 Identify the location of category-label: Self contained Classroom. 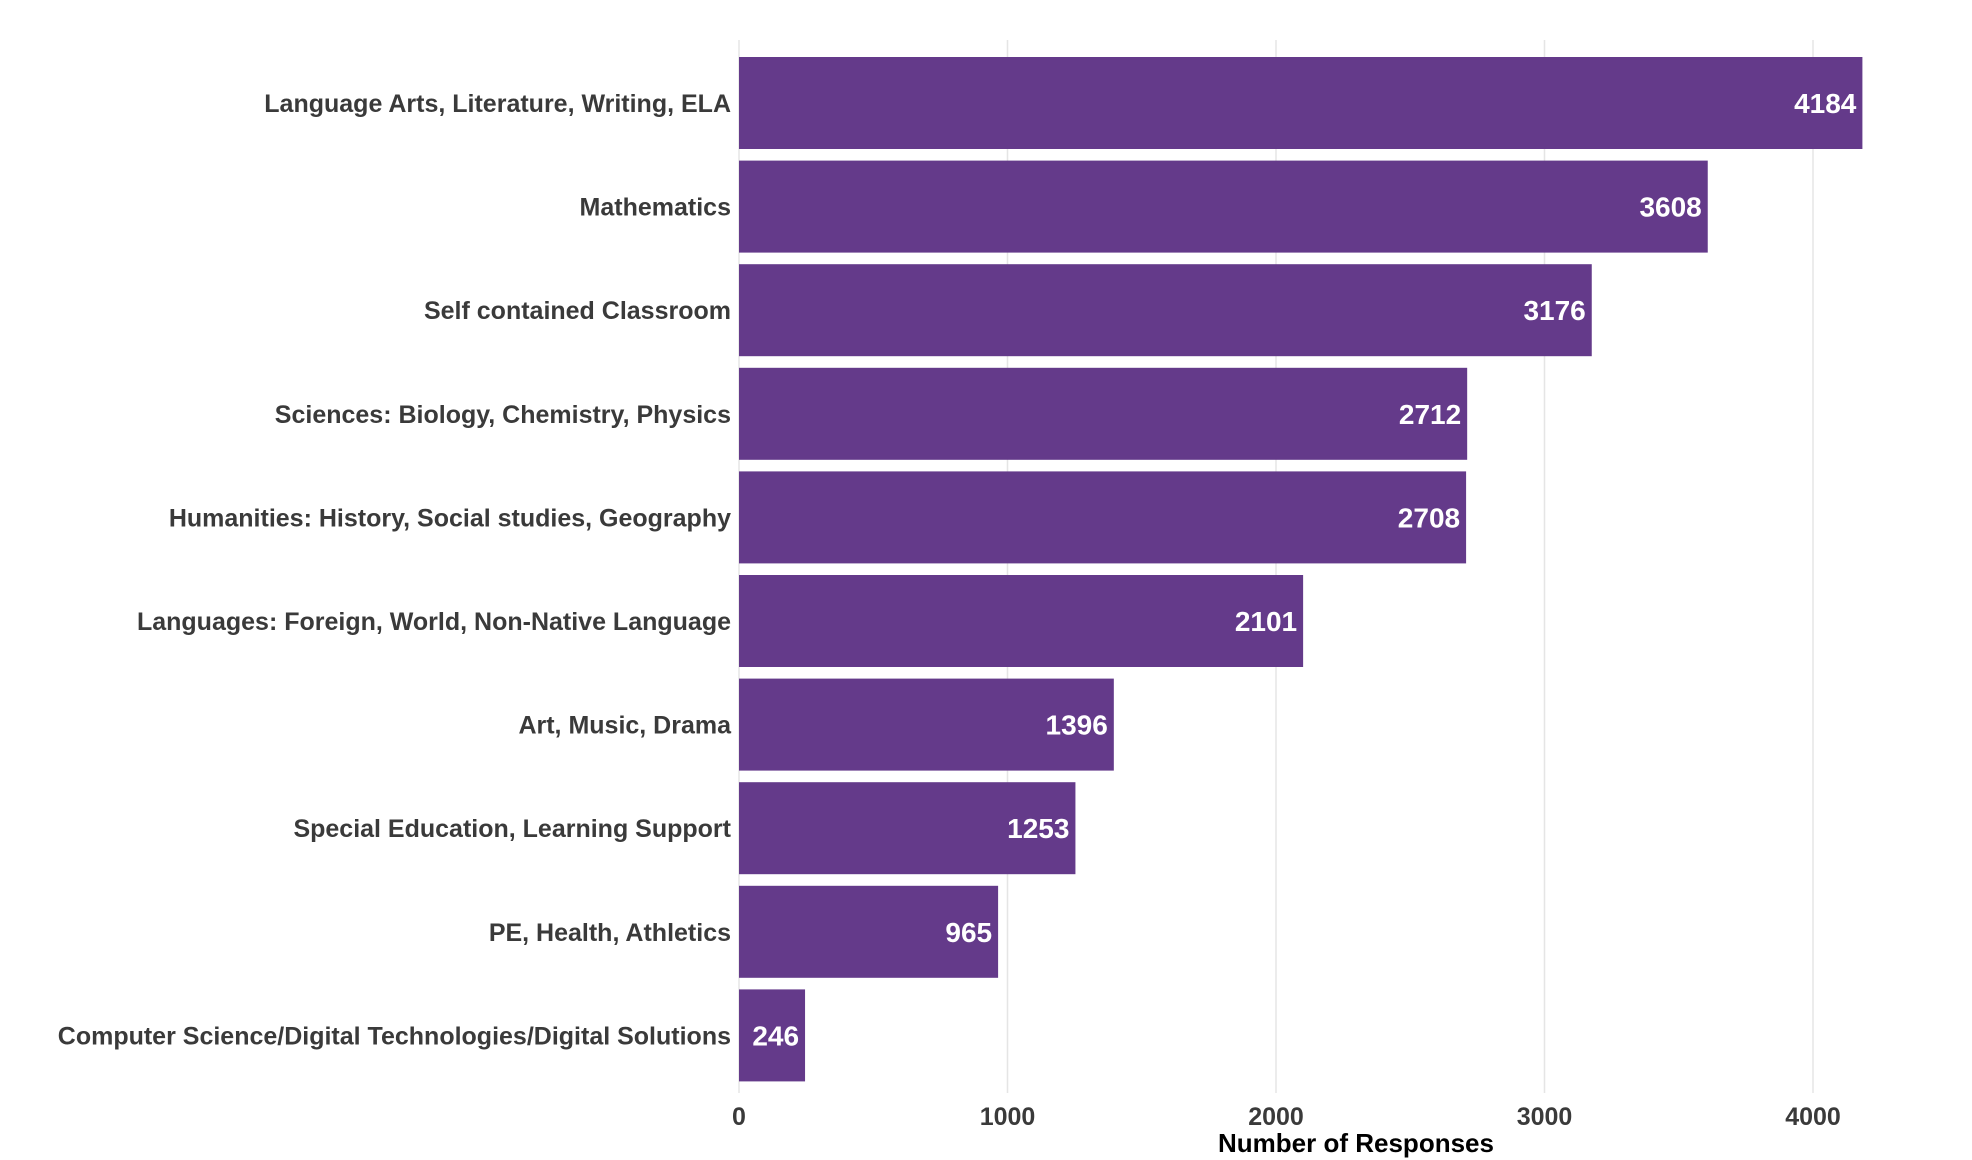
(577, 311).